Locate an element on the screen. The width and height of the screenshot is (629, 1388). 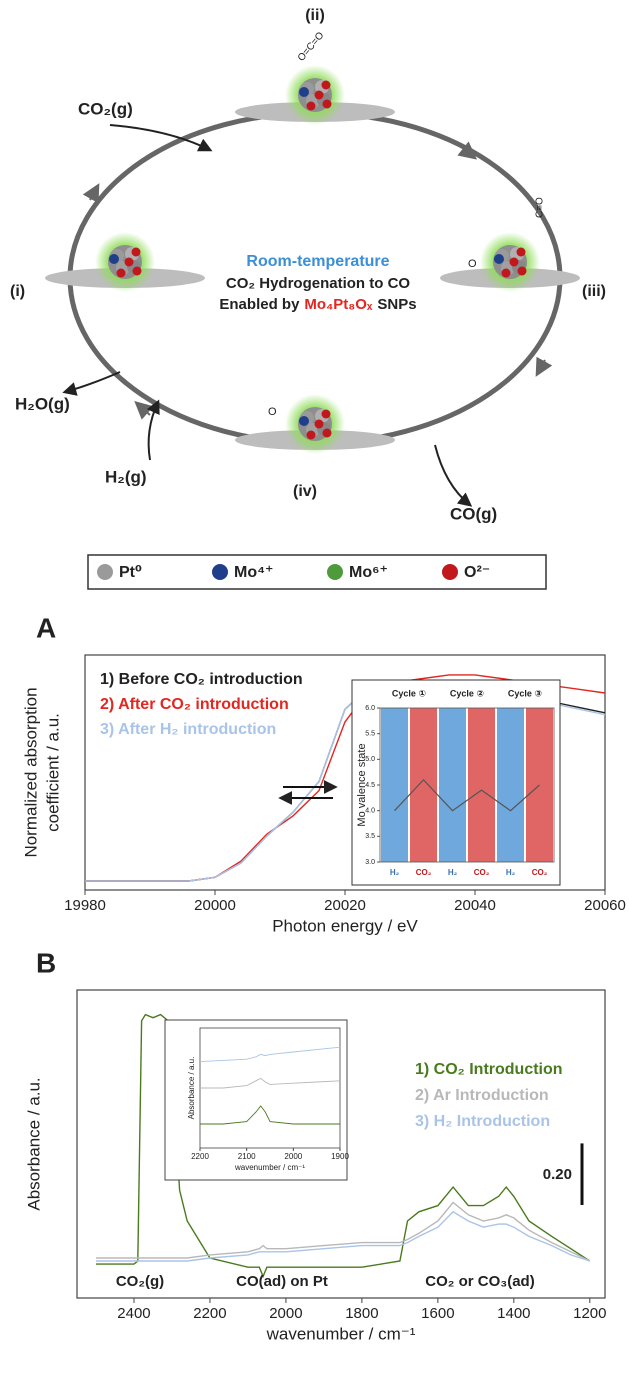
cycle-label: Cycle ① is located at coordinates (409, 693).